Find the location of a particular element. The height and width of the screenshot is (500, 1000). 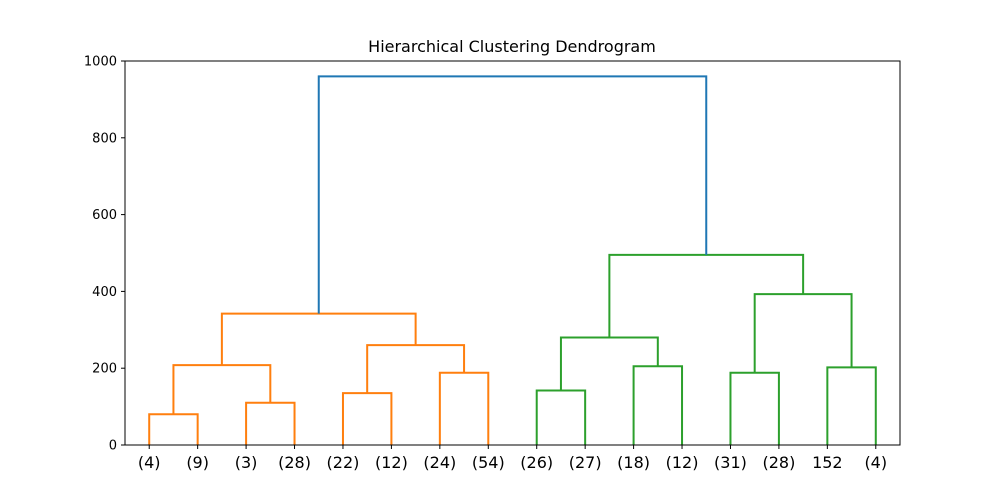

leaf-label: (22) is located at coordinates (343, 462).